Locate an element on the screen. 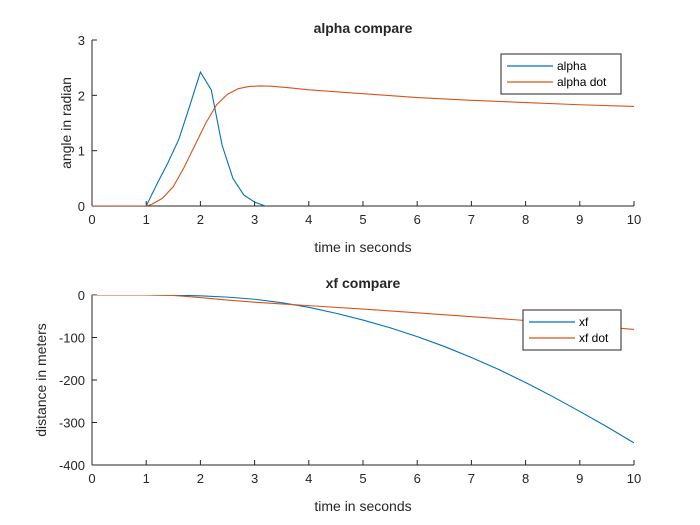 This screenshot has height=525, width=700. chart2-xlabel: time in seconds is located at coordinates (362, 506).